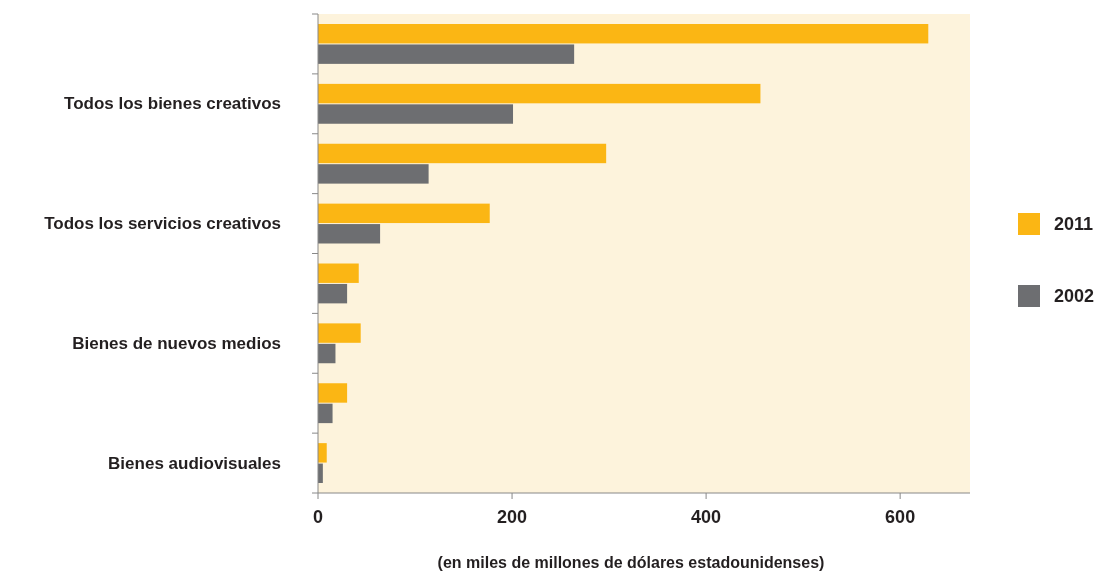 Image resolution: width=1109 pixels, height=573 pixels. I want to click on y-tick-label: Todos los bienes creativos, so click(172, 104).